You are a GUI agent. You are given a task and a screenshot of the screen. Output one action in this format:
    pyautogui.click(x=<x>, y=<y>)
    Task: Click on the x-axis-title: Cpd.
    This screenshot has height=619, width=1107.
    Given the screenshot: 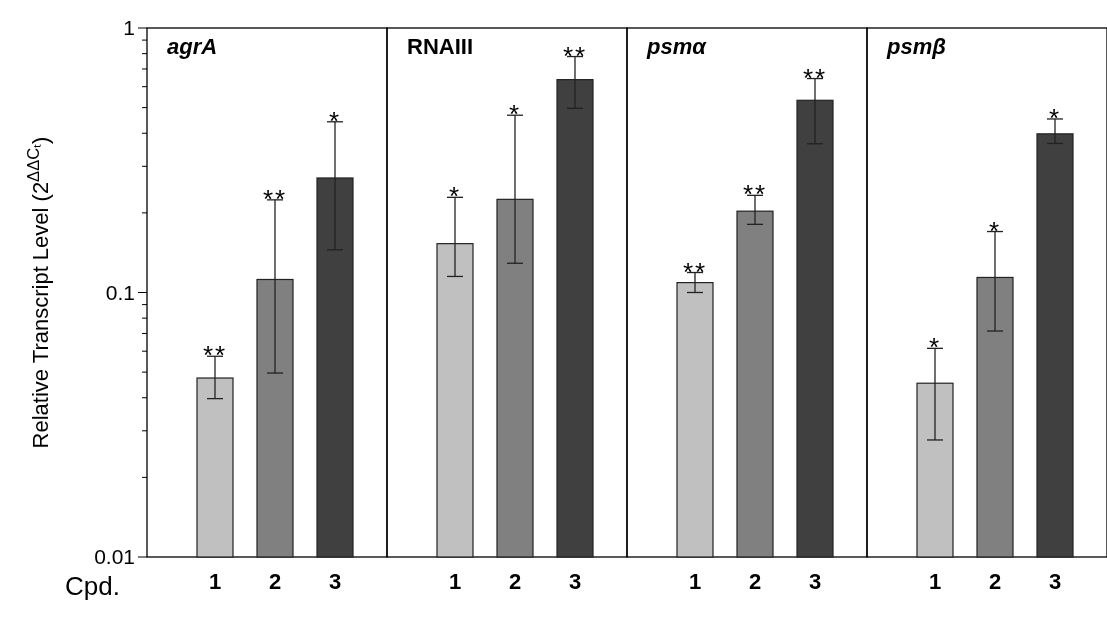 What is the action you would take?
    pyautogui.click(x=92, y=586)
    